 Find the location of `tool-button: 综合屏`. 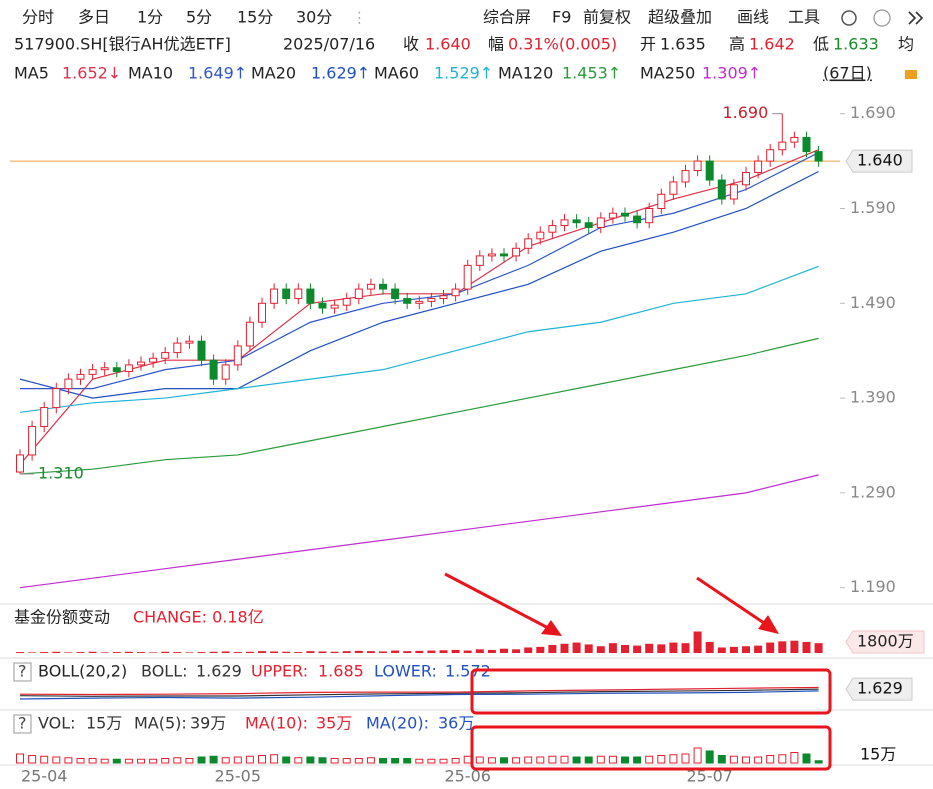

tool-button: 综合屏 is located at coordinates (507, 17).